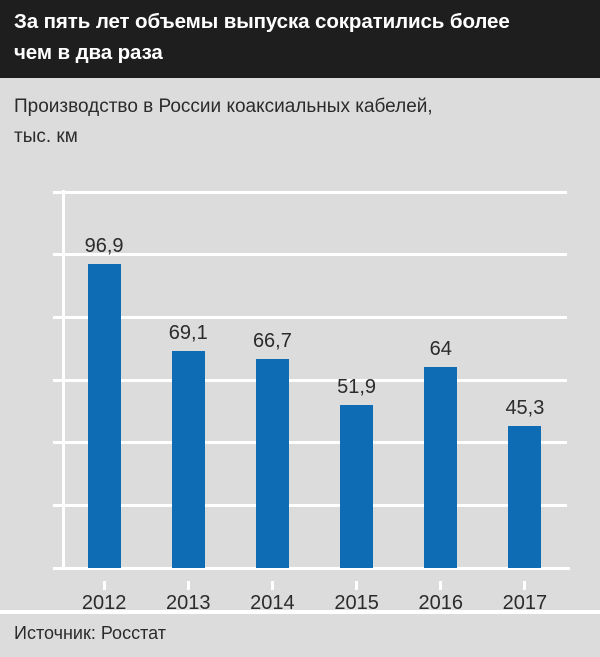 This screenshot has width=600, height=657. Describe the element at coordinates (357, 486) in the screenshot. I see `bar-2015` at that location.